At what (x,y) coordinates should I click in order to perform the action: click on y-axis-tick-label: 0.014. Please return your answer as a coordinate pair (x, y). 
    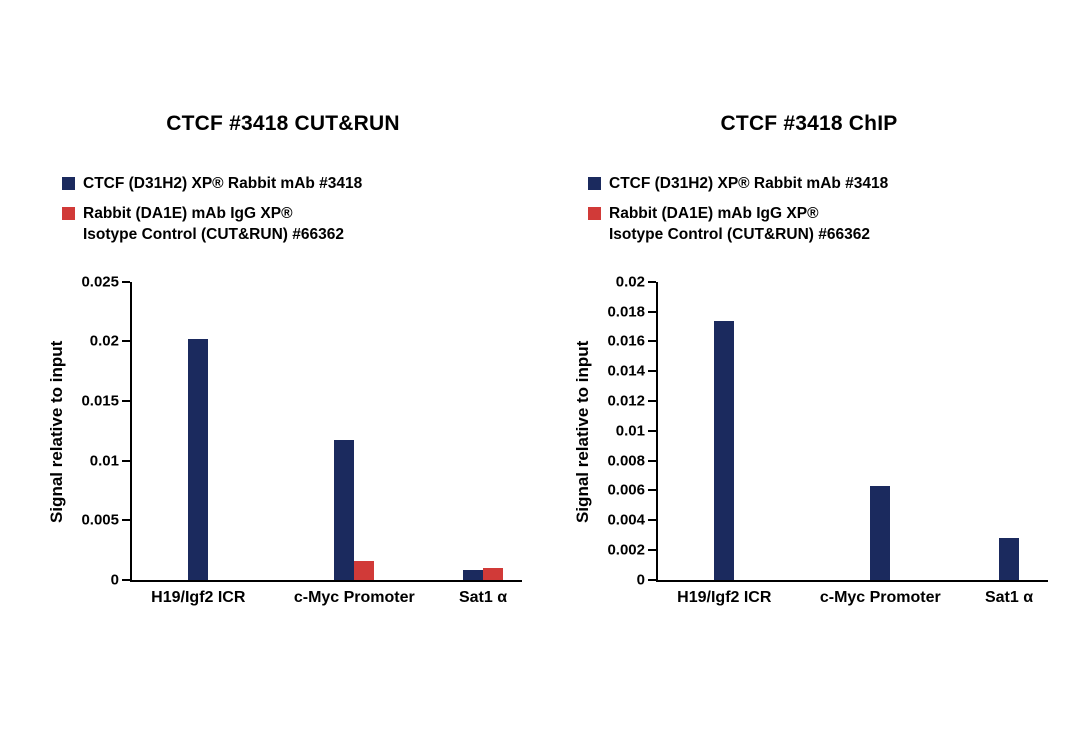
    Looking at the image, I should click on (626, 371).